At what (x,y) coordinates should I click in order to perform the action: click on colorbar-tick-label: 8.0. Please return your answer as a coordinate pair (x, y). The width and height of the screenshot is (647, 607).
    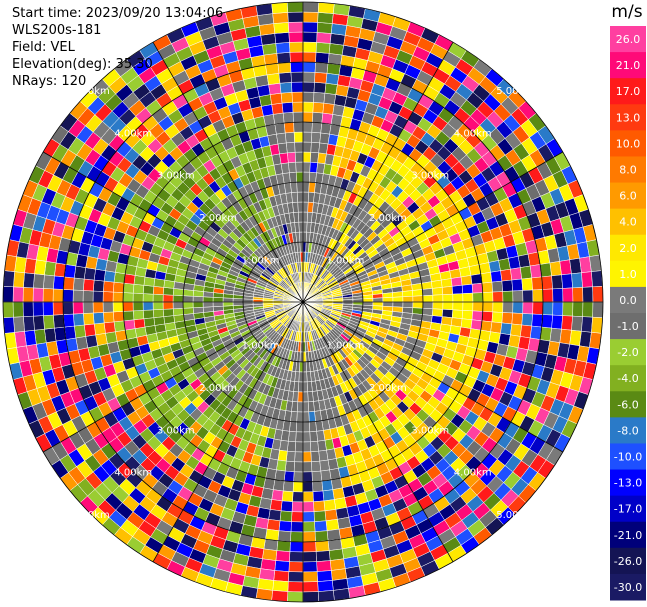
    Looking at the image, I should click on (628, 170).